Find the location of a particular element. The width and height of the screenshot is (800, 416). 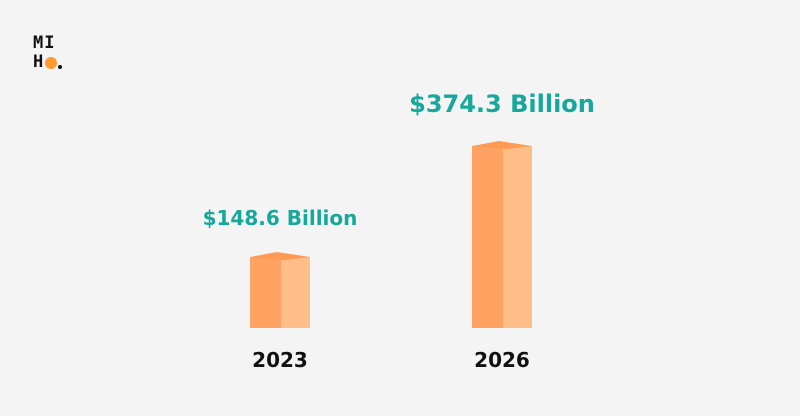

bar-value-label: $148.6 Billion is located at coordinates (280, 218).